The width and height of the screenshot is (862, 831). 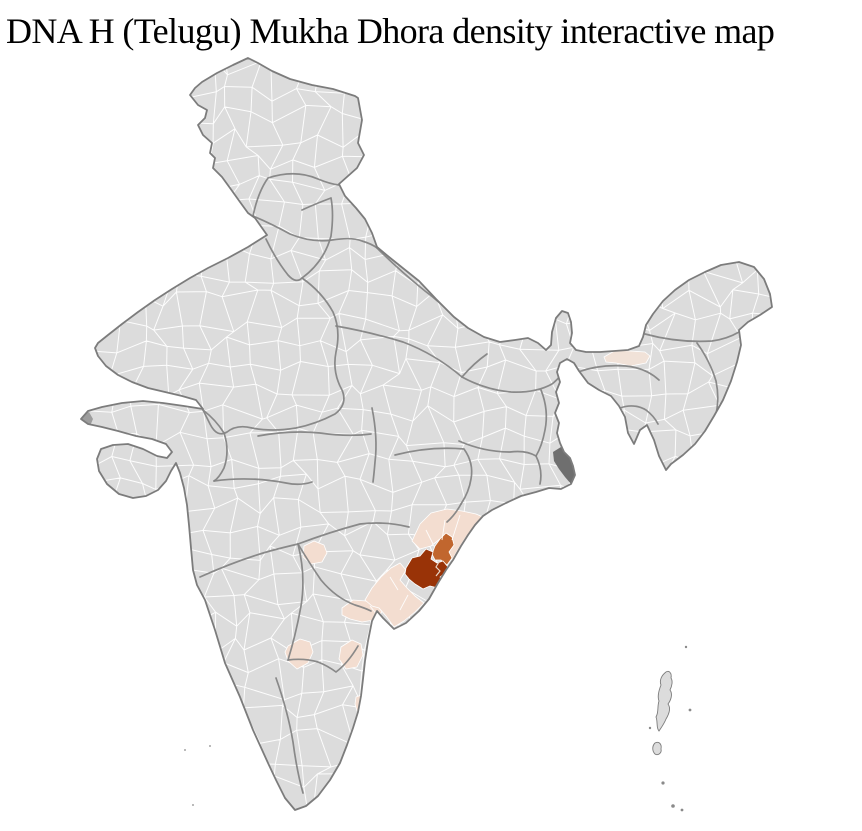 I want to click on region-godavari-coastal-belt, so click(x=394, y=595).